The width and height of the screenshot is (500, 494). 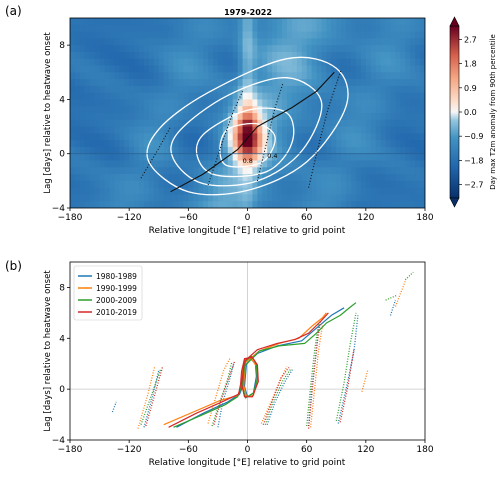 I want to click on dotted-track-2000-2009, so click(x=346, y=367).